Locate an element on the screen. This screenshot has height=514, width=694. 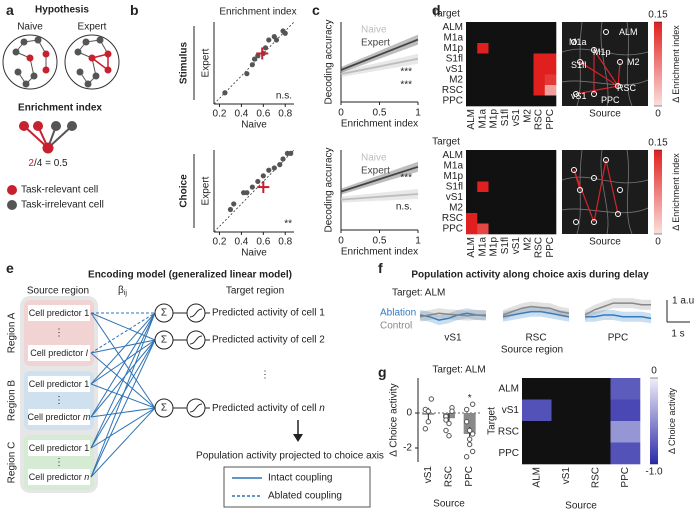
legend-label: Naive is located at coordinates (374, 30).